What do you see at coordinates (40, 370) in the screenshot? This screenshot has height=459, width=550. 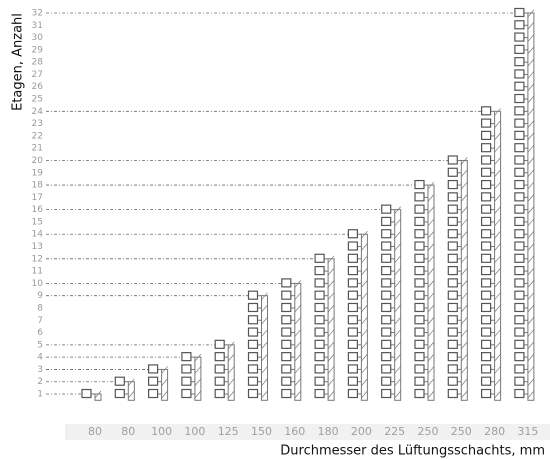 I see `y-tick-label: 3` at bounding box center [40, 370].